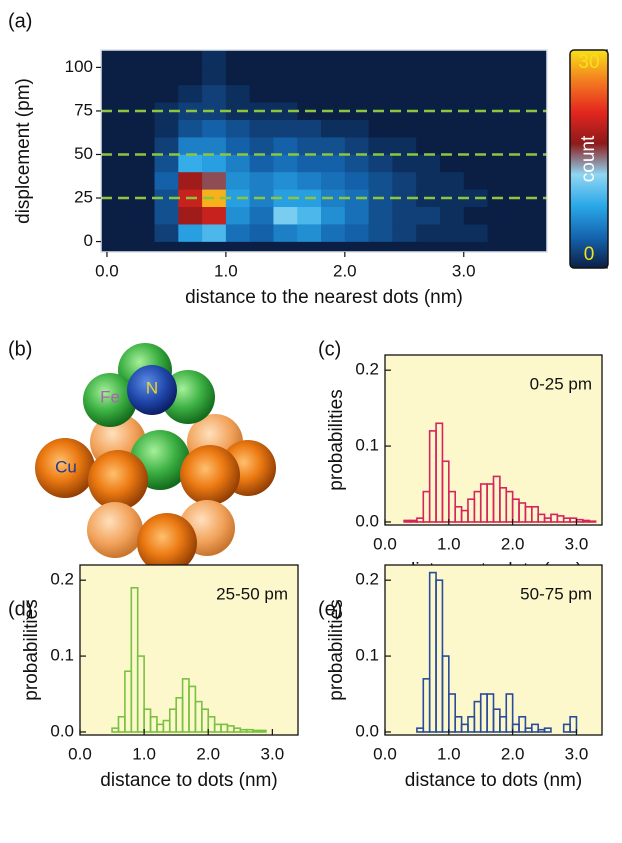 The height and width of the screenshot is (843, 622). Describe the element at coordinates (152, 387) in the screenshot. I see `atom-label: N` at that location.